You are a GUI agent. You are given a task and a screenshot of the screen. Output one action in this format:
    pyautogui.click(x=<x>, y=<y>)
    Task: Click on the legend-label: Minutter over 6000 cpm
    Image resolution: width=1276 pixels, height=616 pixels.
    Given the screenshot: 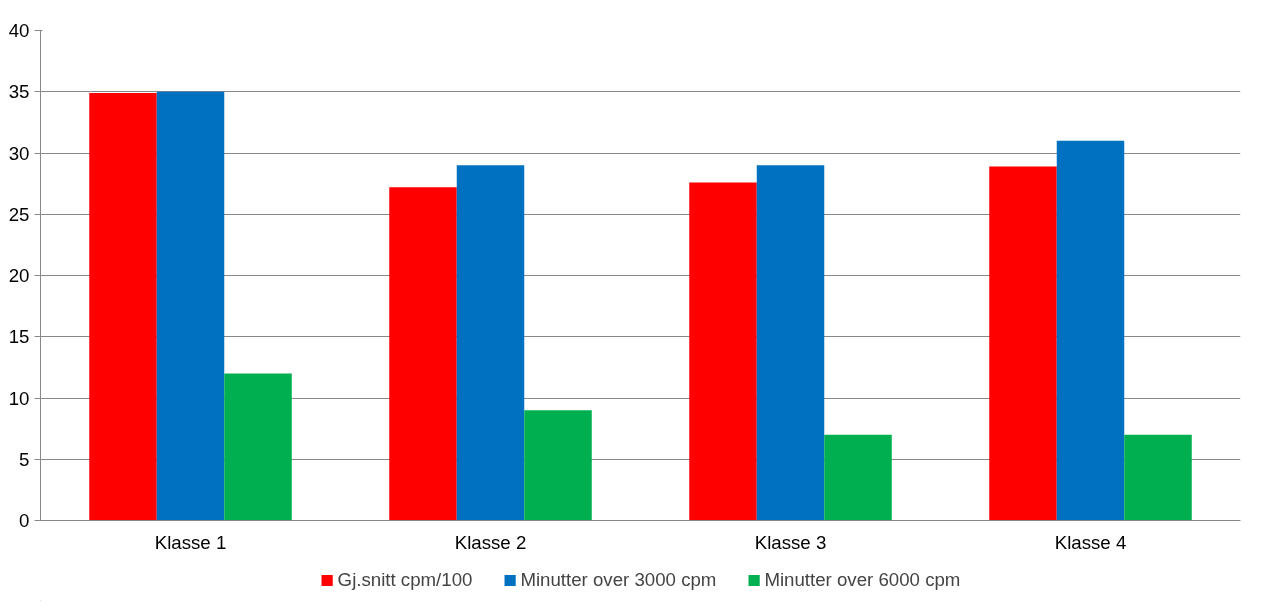 What is the action you would take?
    pyautogui.click(x=862, y=580)
    